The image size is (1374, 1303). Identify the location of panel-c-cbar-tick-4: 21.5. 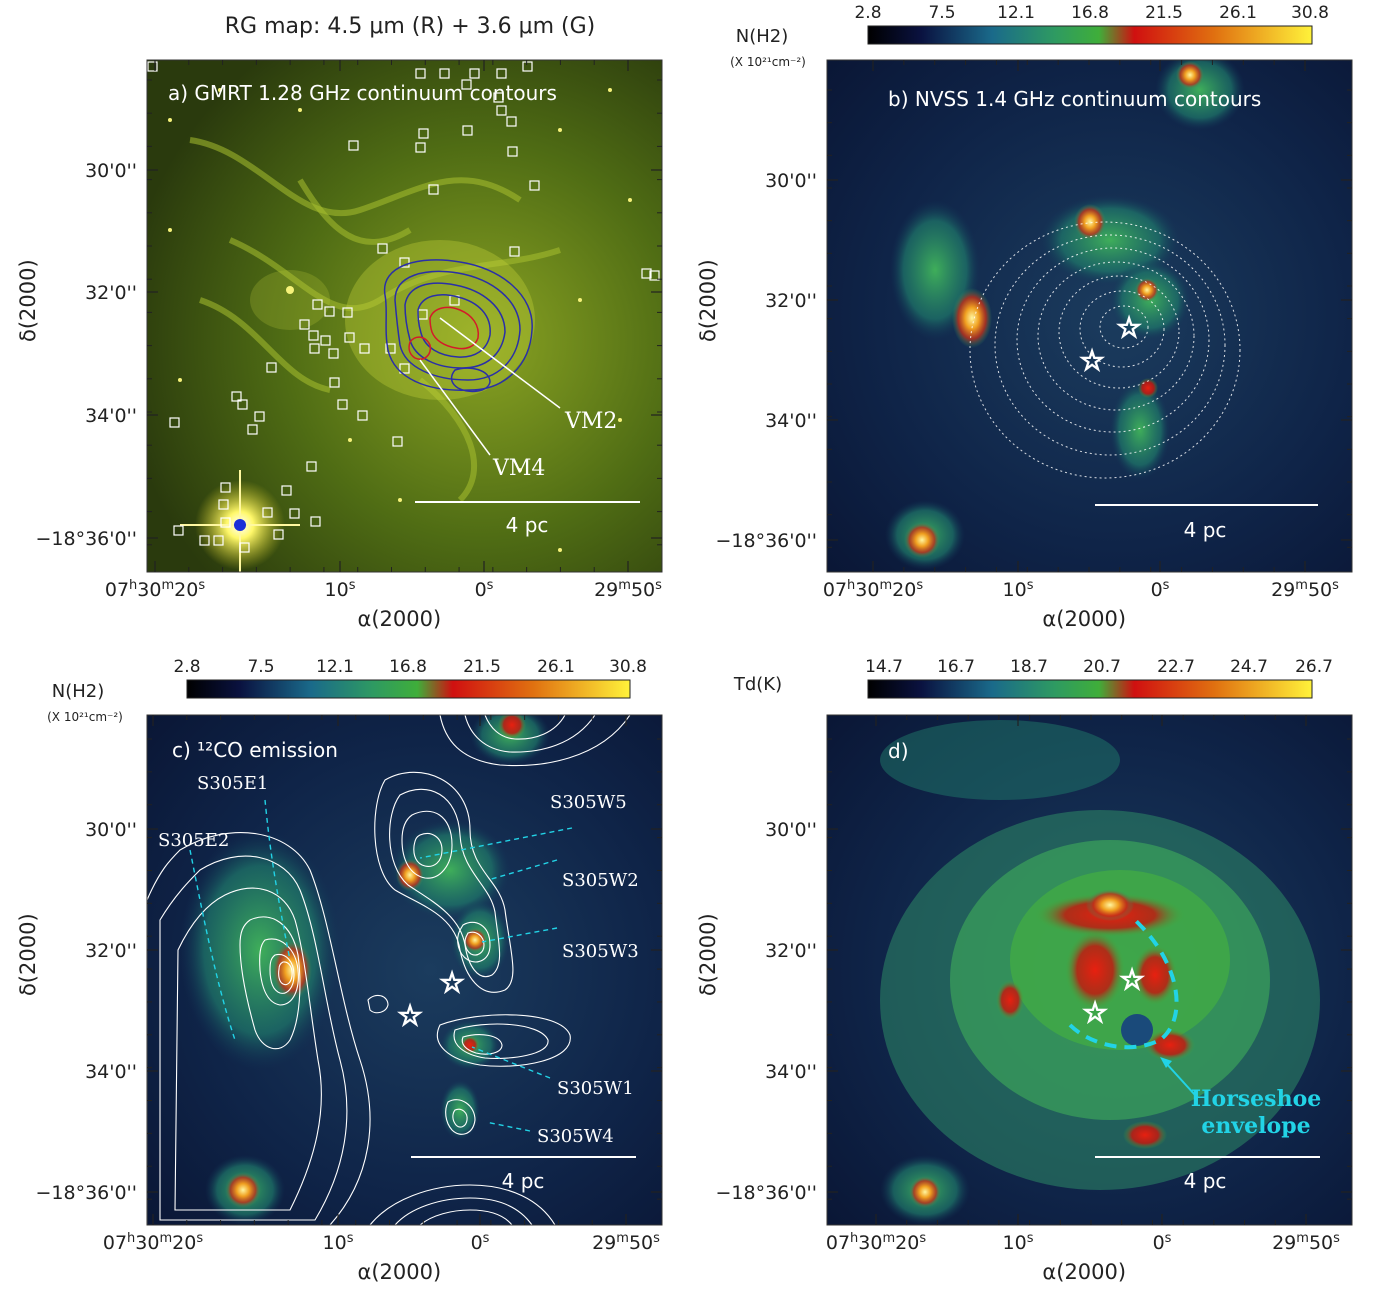
(482, 667).